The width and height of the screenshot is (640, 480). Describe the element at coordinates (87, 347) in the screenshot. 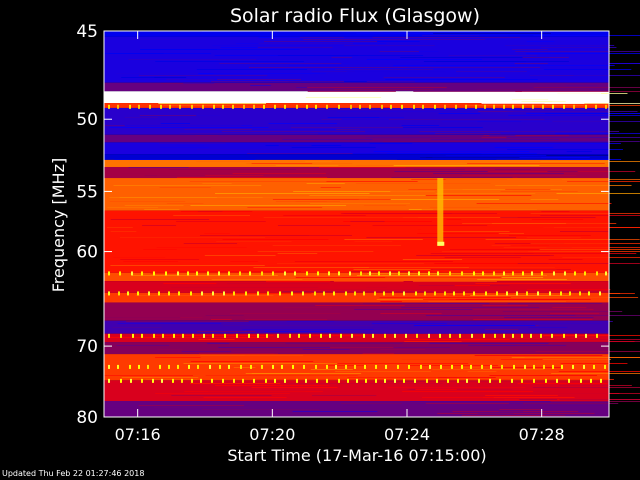

I see `y-tick-label: 70` at that location.